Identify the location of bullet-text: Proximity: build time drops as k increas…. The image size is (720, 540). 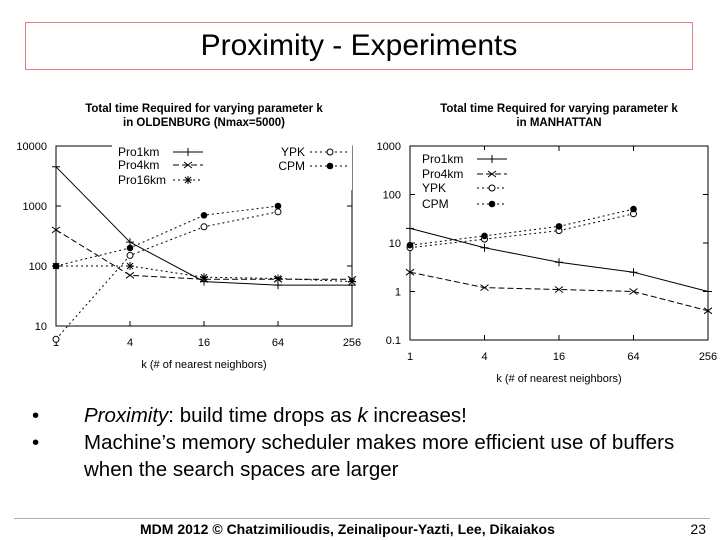
(397, 415).